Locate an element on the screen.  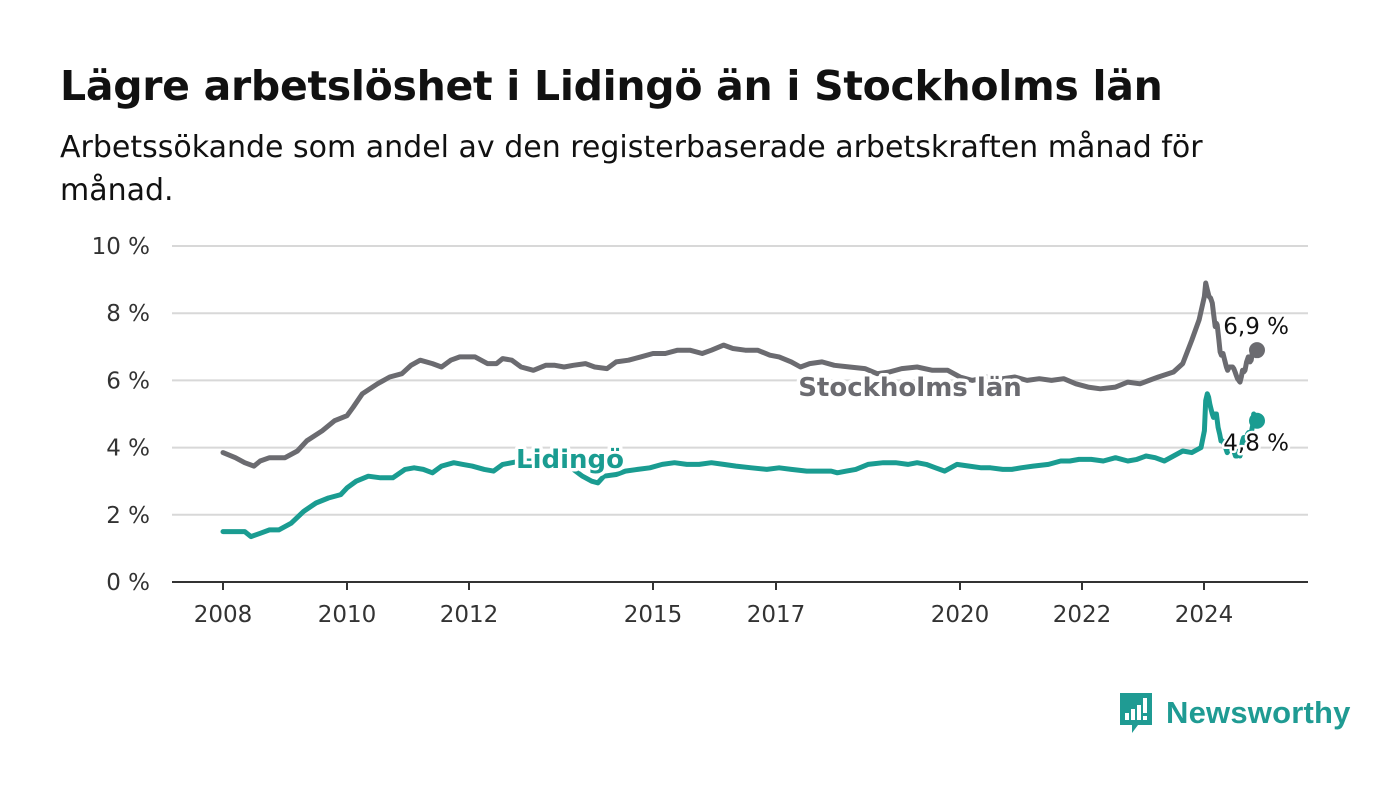
x-tick-label: 2008 is located at coordinates (223, 615).